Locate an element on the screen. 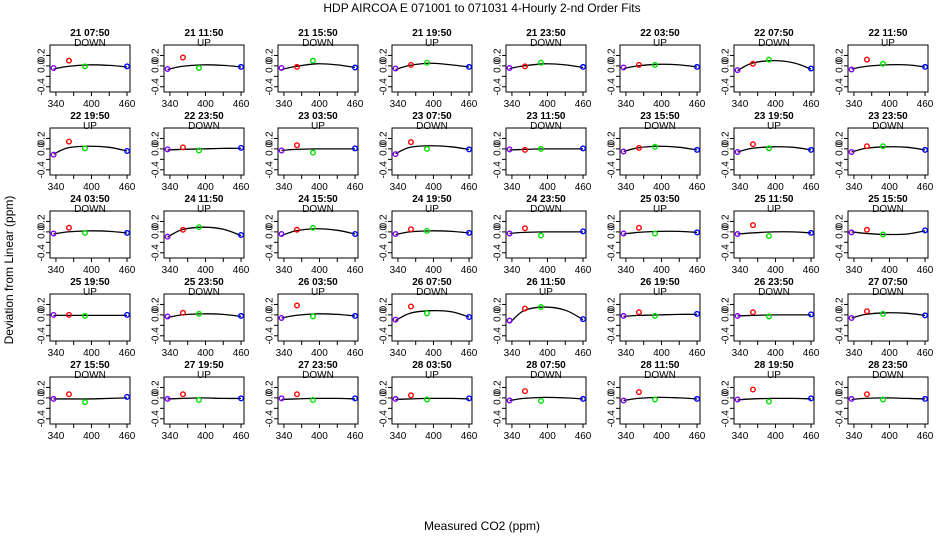 The height and width of the screenshot is (540, 936). panel-title: 26 11:50 is located at coordinates (546, 282).